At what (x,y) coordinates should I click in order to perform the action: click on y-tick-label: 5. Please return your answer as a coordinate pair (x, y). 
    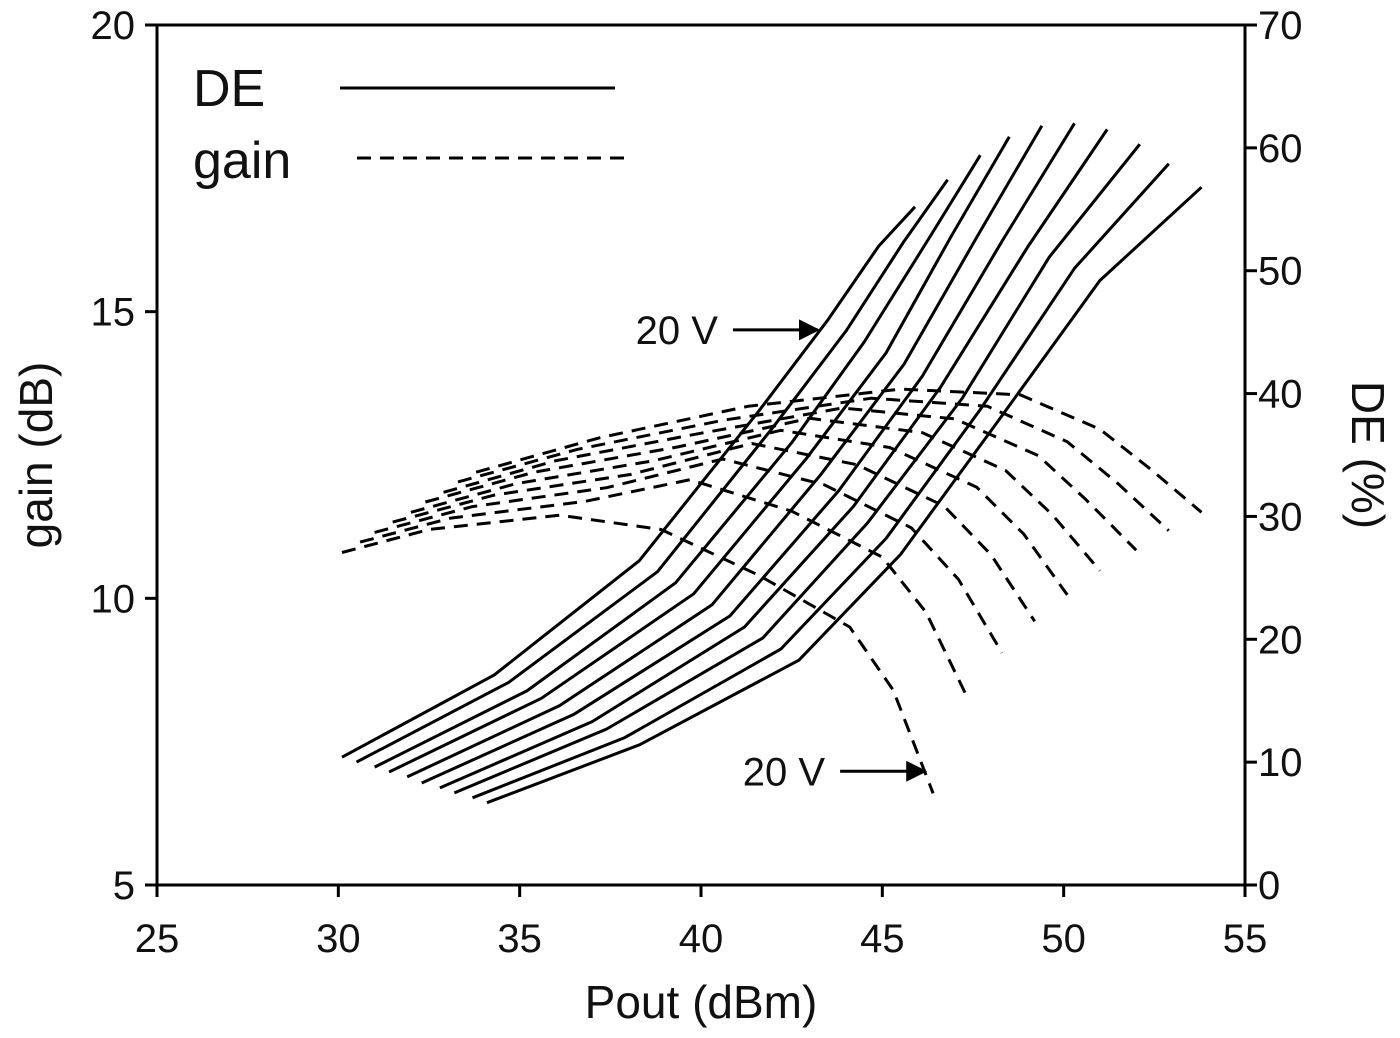
    Looking at the image, I should click on (124, 886).